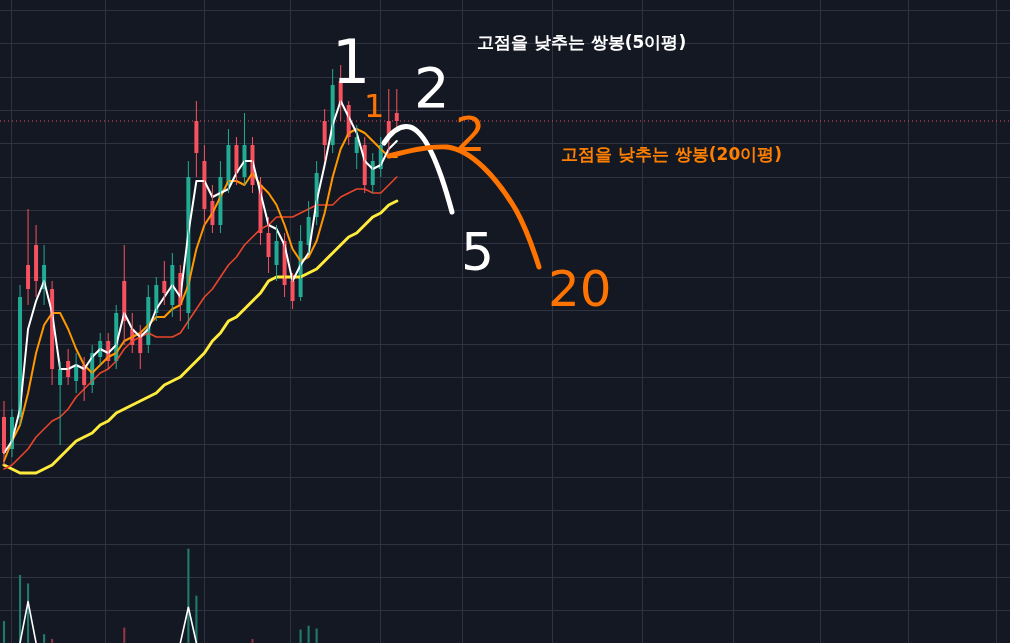  I want to click on annotation: 5, so click(478, 252).